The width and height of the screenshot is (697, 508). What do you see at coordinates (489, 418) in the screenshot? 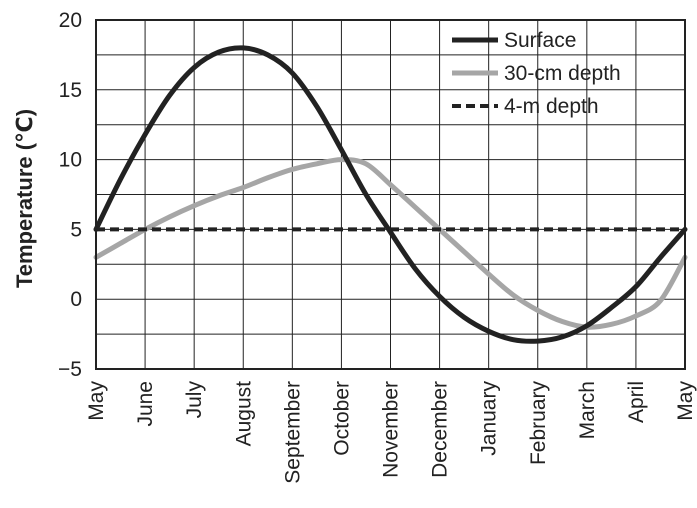
I see `x-tick-label: January` at bounding box center [489, 418].